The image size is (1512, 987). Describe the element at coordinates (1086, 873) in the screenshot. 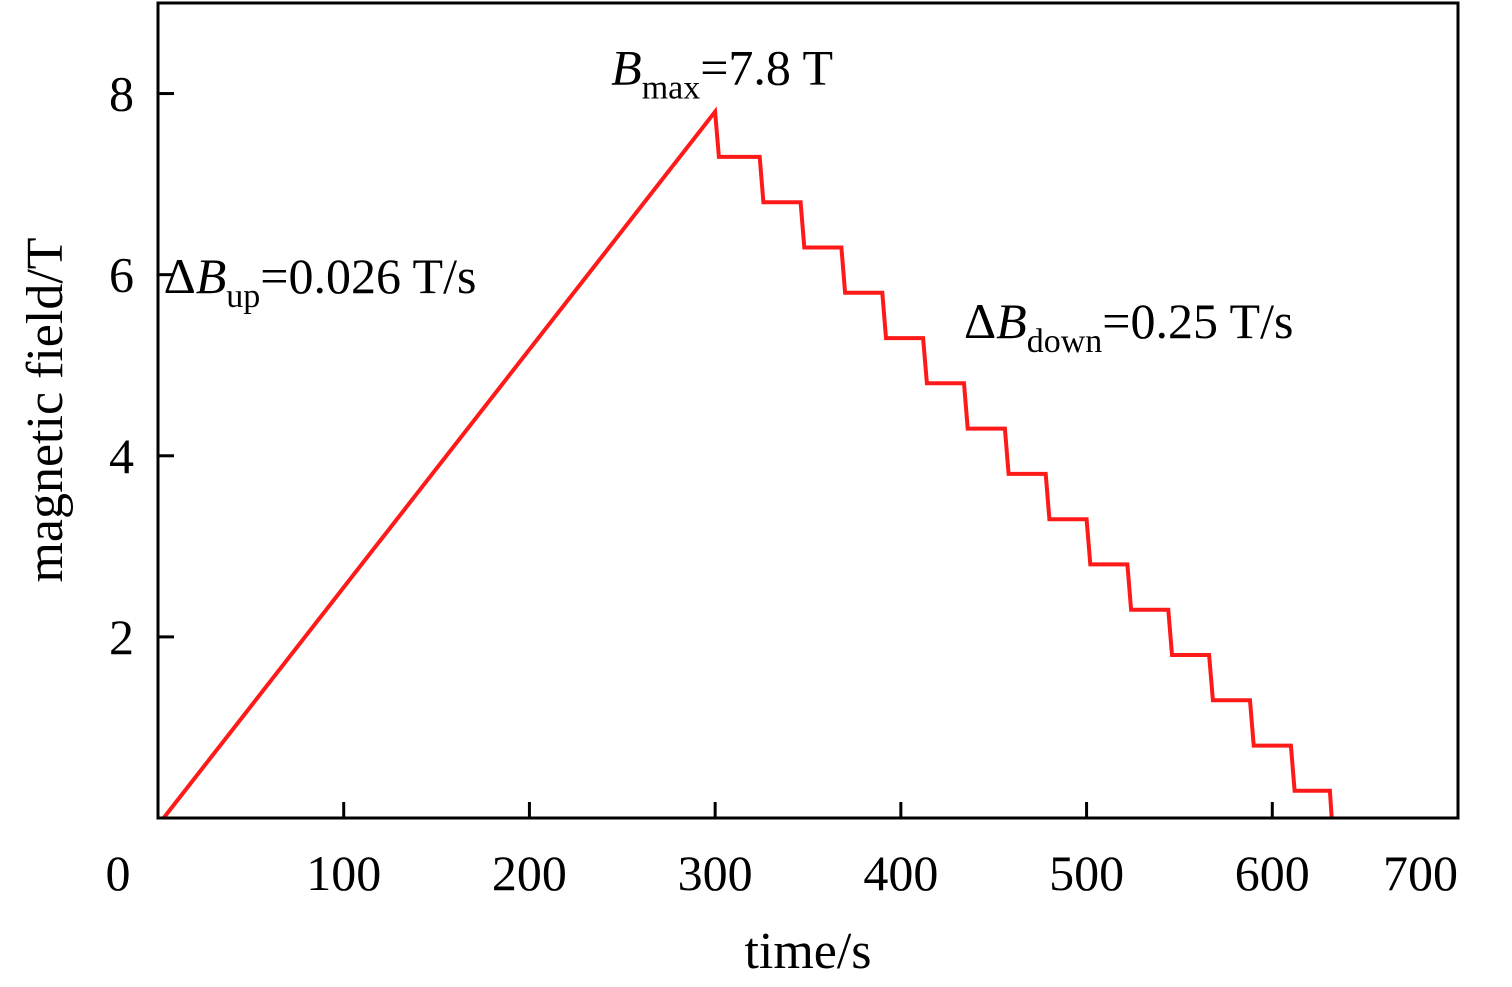

I see `x-tick-label: 500` at that location.